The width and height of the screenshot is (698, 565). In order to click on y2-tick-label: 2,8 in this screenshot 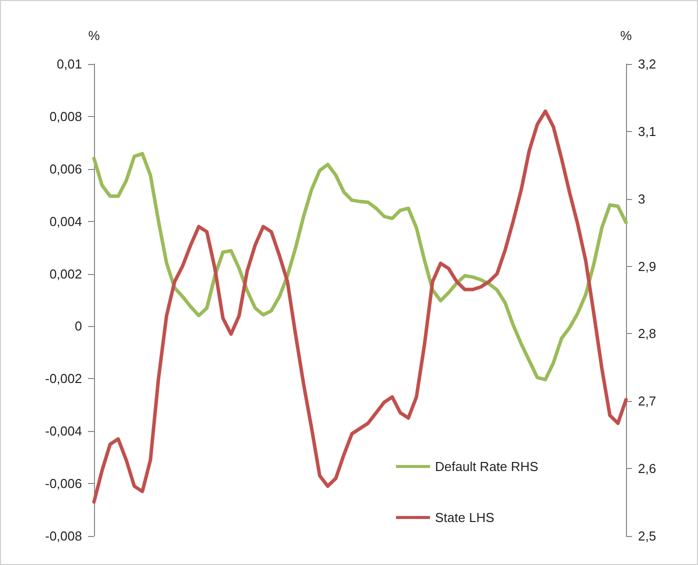, I will do `click(647, 334)`.